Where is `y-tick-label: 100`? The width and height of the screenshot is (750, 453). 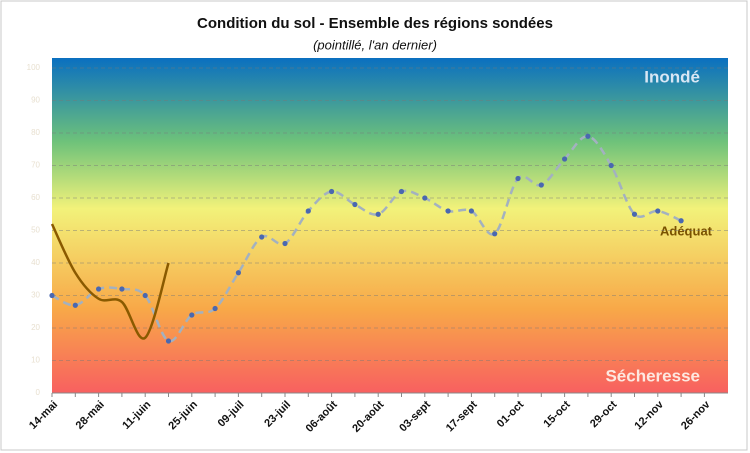
y-tick-label: 100 is located at coordinates (34, 67).